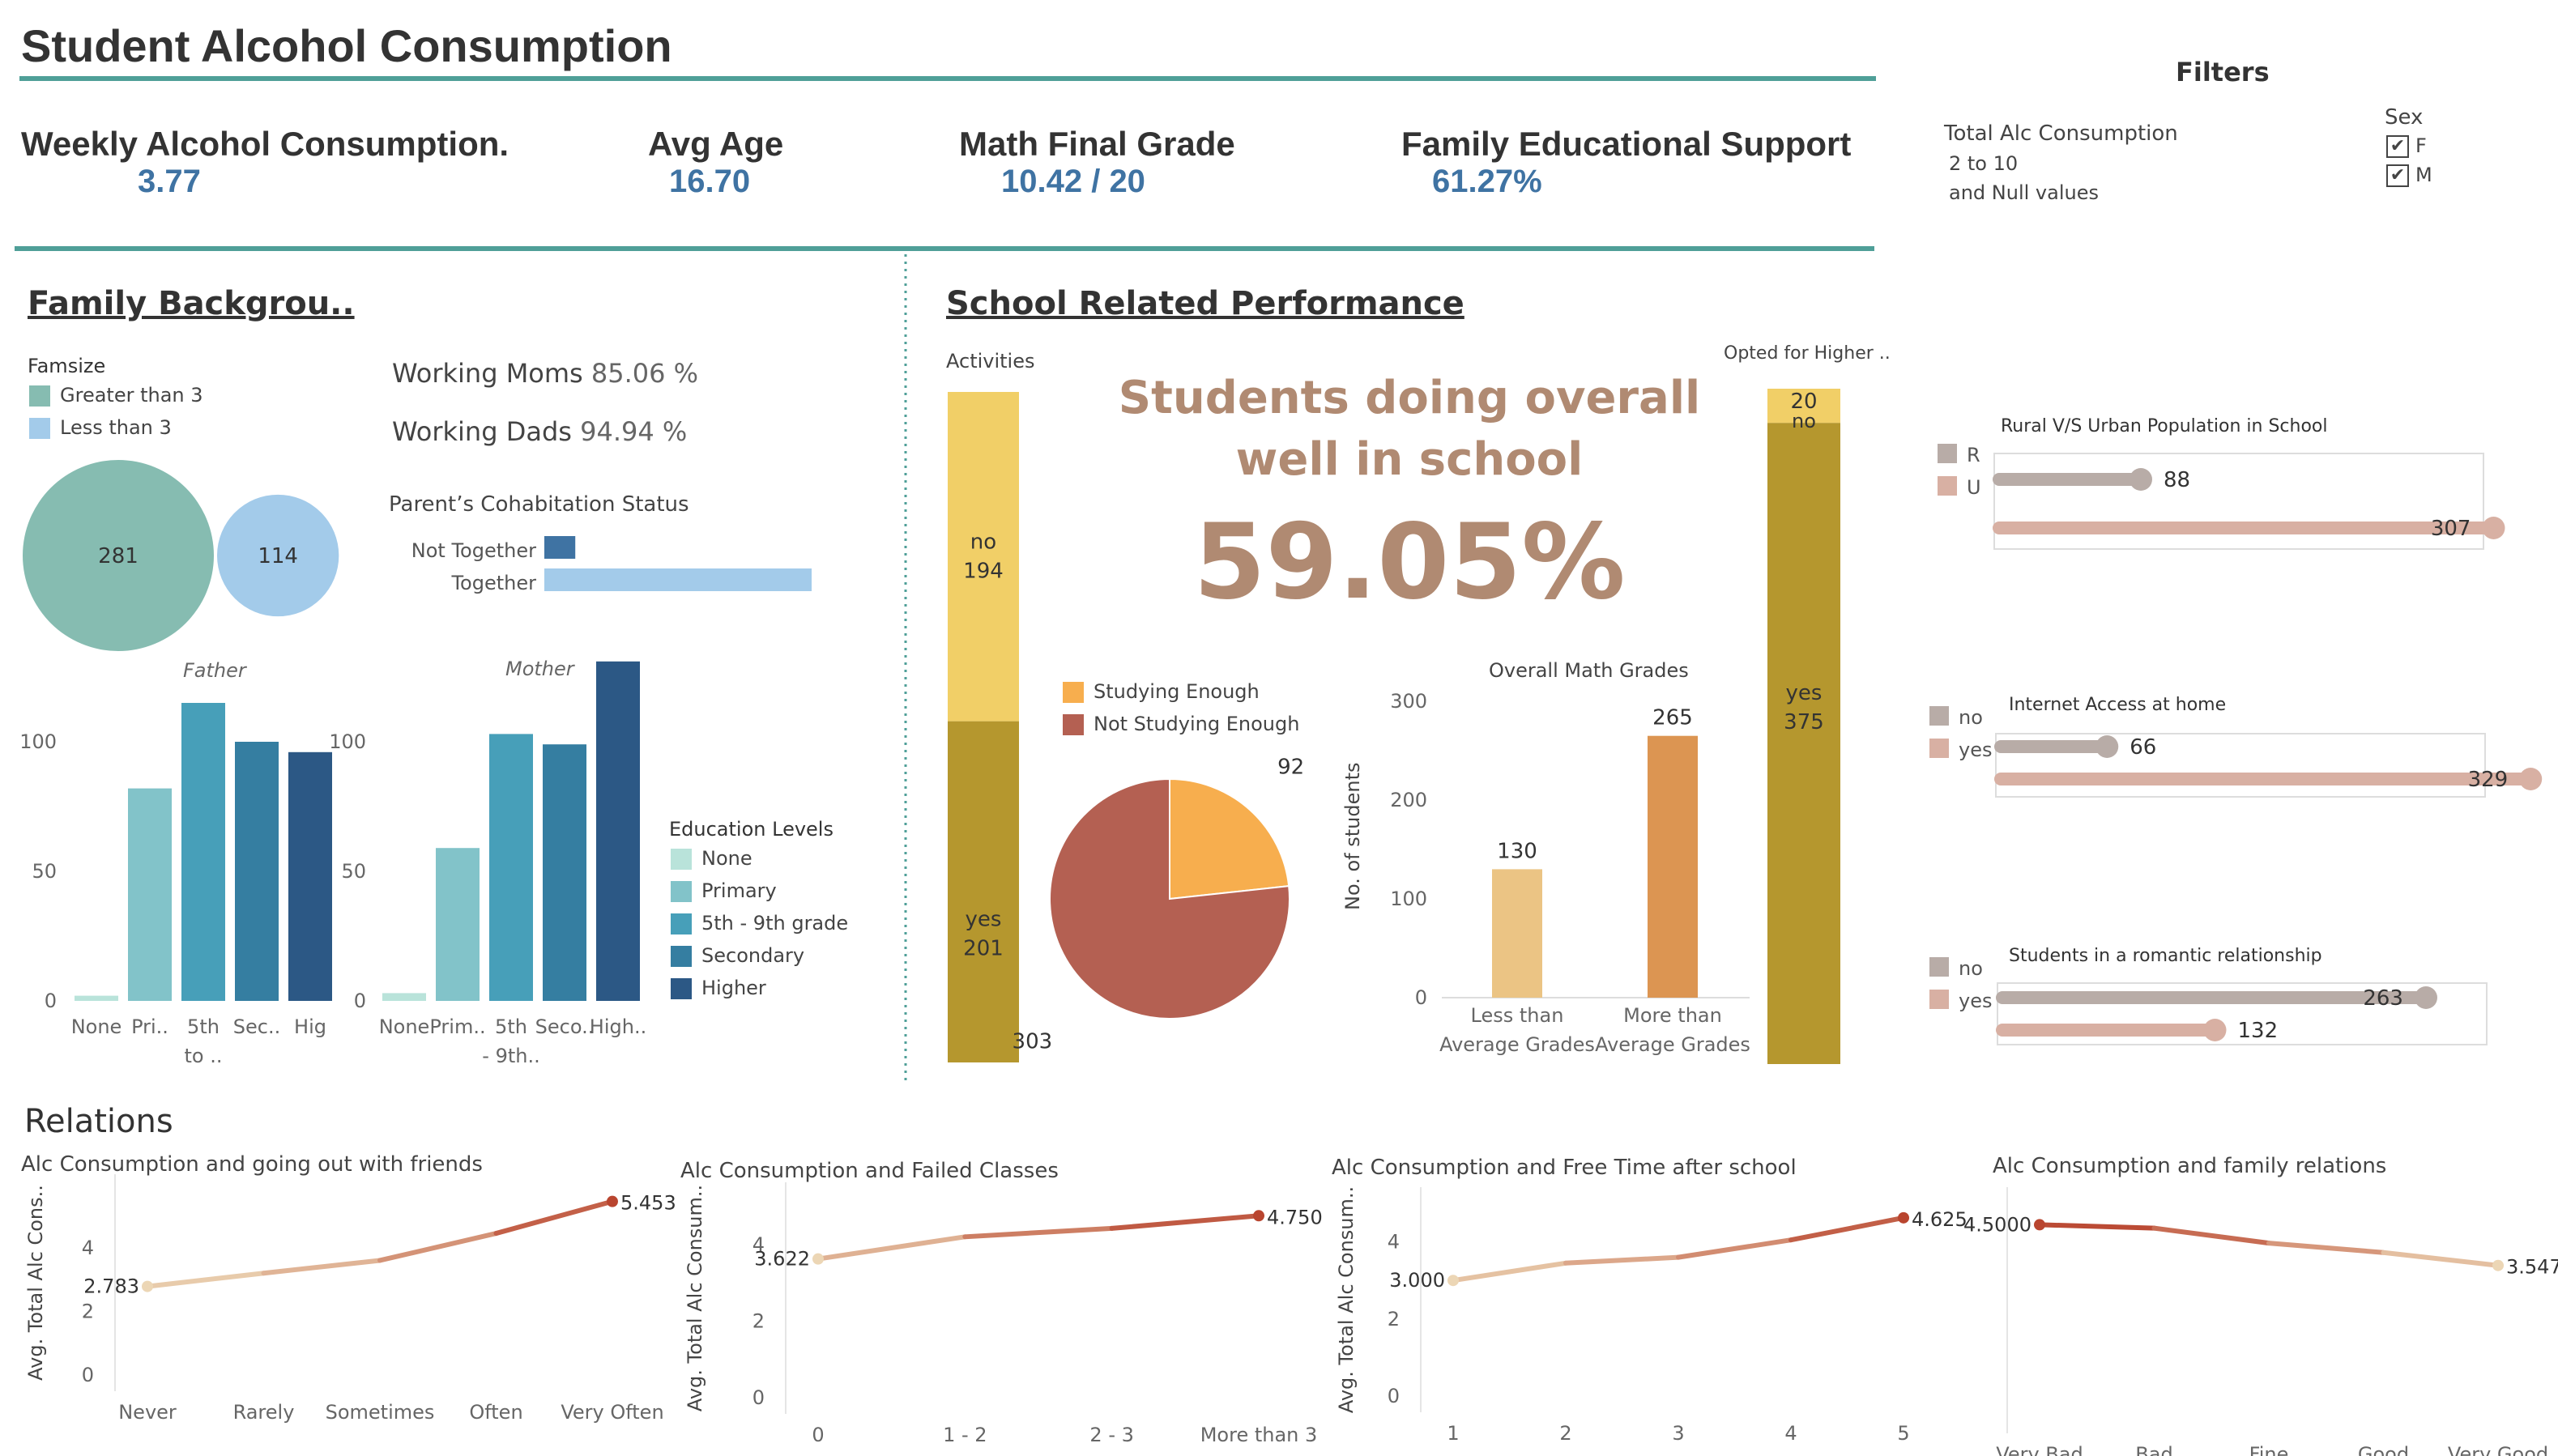  I want to click on failures-ylabel: Avg. Total Alc Consum.., so click(695, 1298).